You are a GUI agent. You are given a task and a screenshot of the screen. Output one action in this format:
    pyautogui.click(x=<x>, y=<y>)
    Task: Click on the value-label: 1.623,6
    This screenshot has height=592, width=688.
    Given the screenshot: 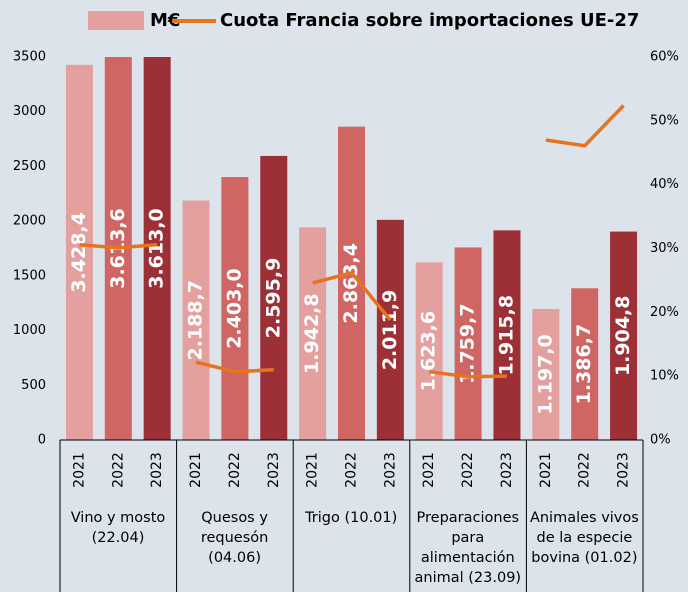 What is the action you would take?
    pyautogui.click(x=429, y=351)
    